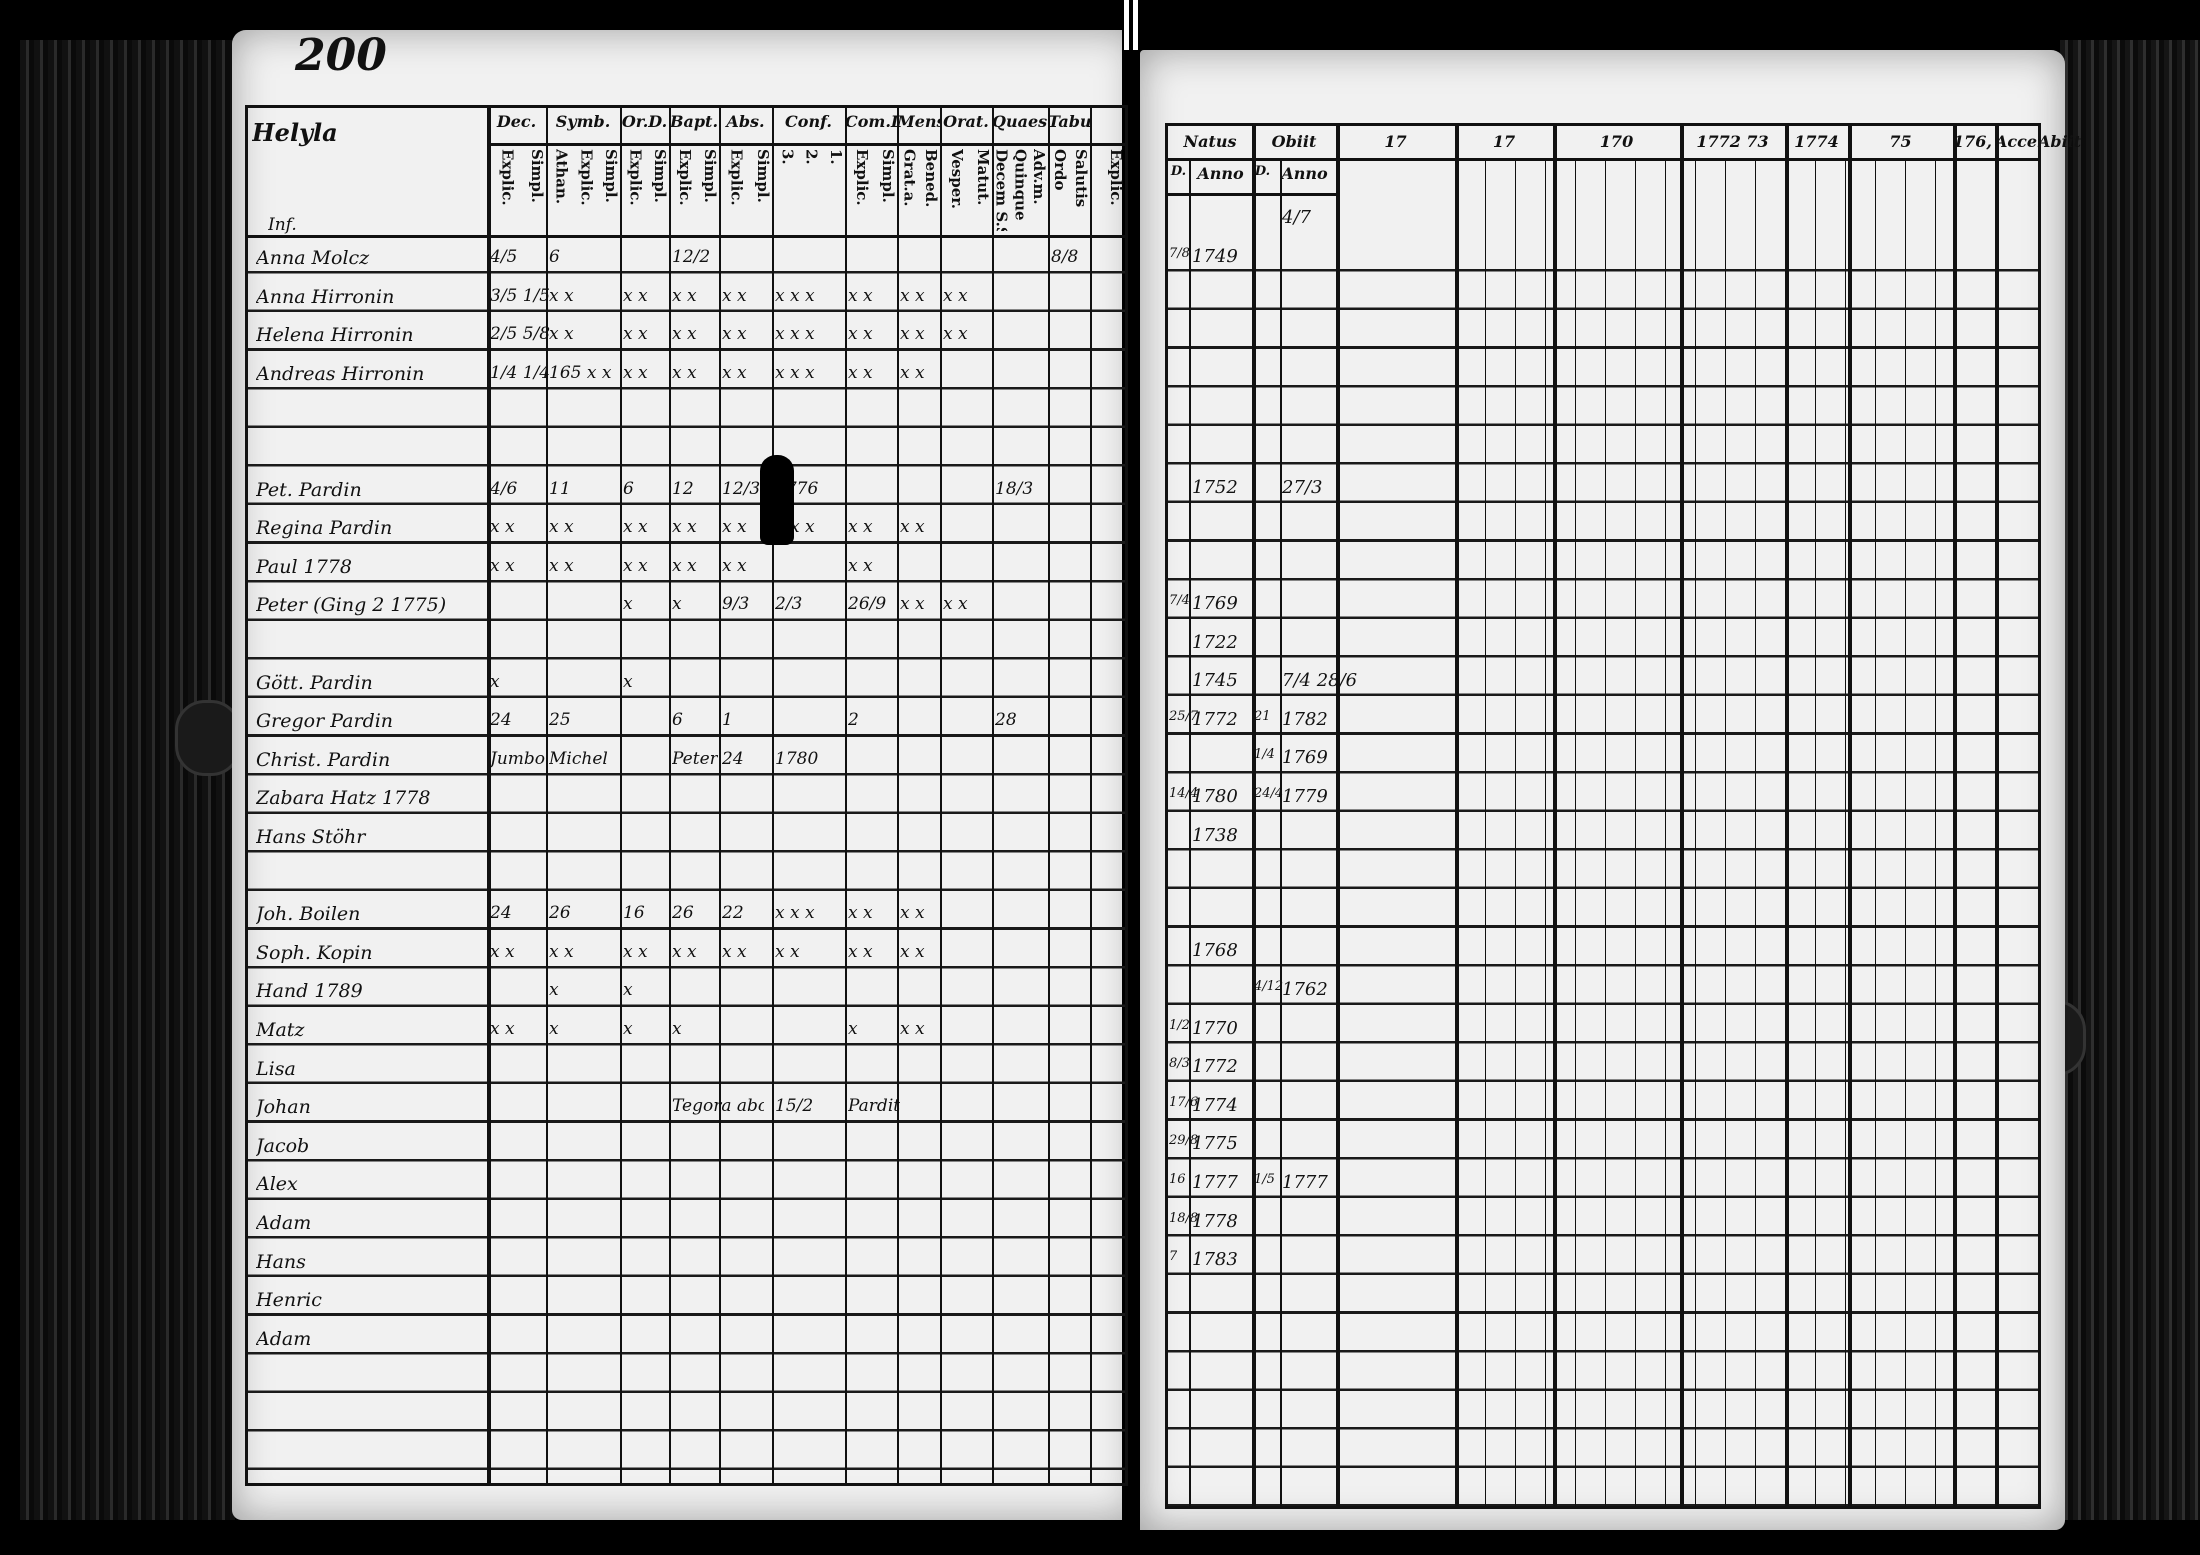 The image size is (2200, 1555). What do you see at coordinates (1184, 1102) in the screenshot?
I see `natus-day: 17/6` at bounding box center [1184, 1102].